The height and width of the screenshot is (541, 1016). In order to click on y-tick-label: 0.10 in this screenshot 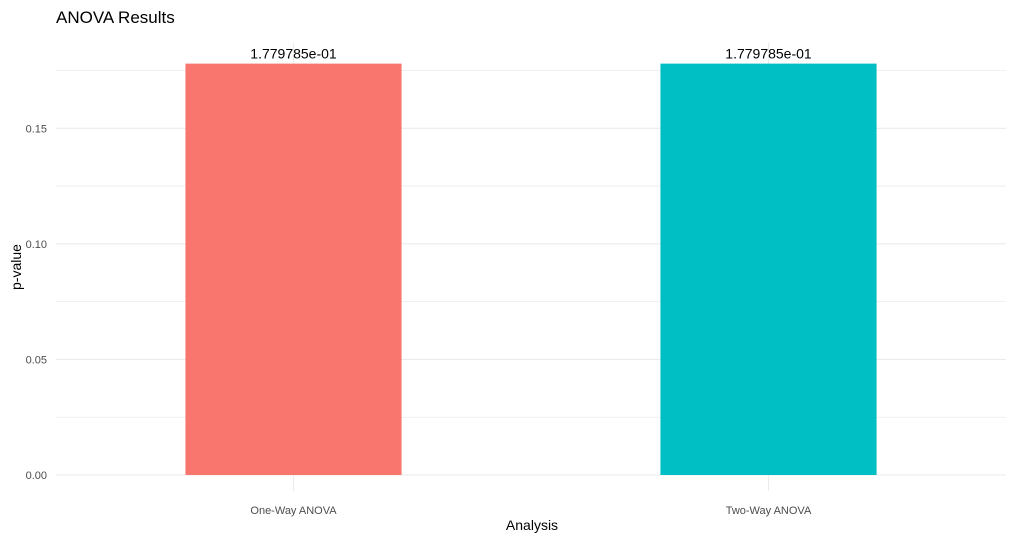, I will do `click(36, 245)`.